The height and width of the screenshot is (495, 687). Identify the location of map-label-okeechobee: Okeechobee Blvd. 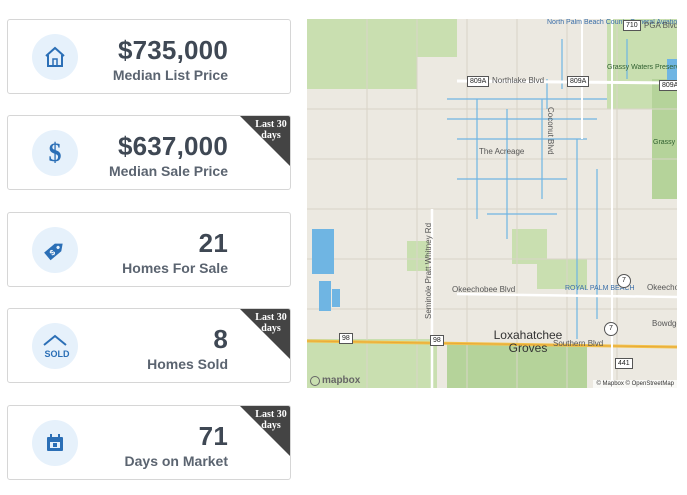
(484, 289).